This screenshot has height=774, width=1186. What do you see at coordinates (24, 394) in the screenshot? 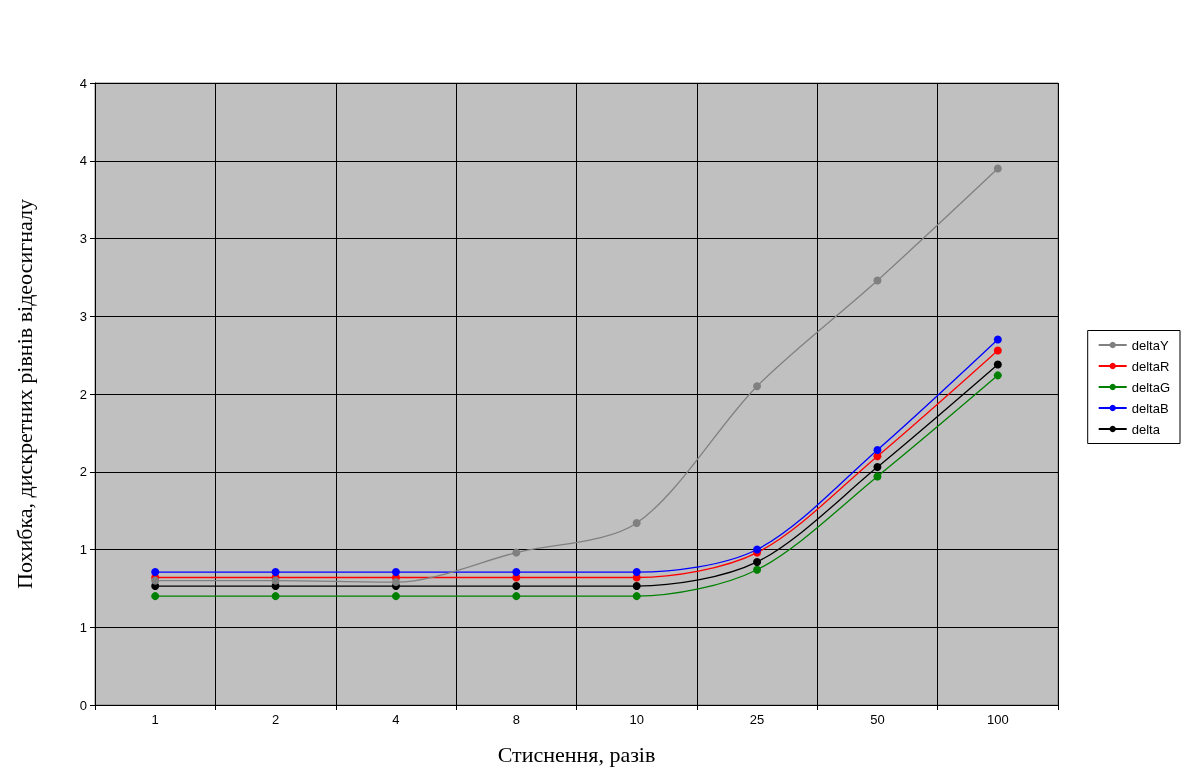
I see `y-axis-title: Похибка, дискретних рівнів відеосигналу` at bounding box center [24, 394].